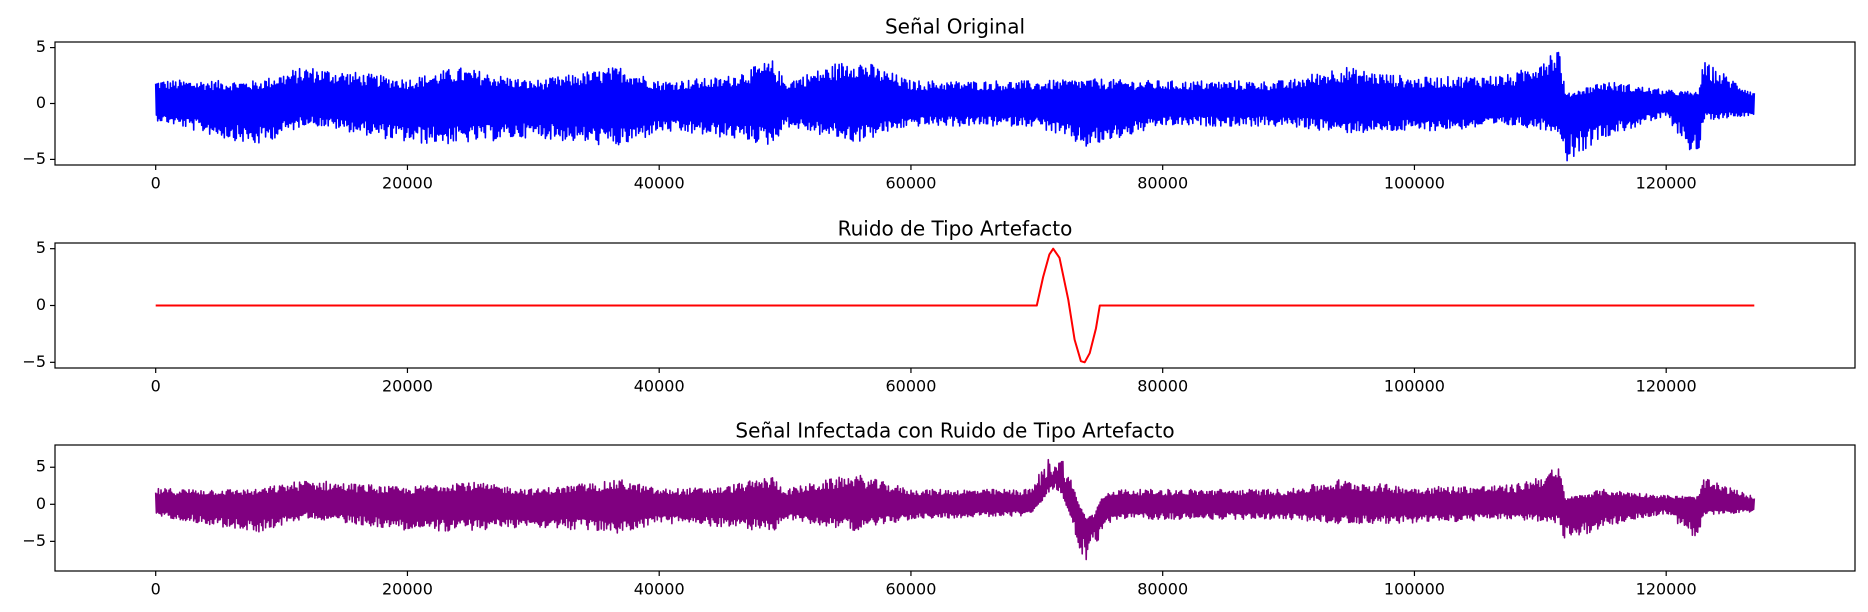  Describe the element at coordinates (955, 229) in the screenshot. I see `chart-title: Ruido de Tipo Artefacto` at that location.